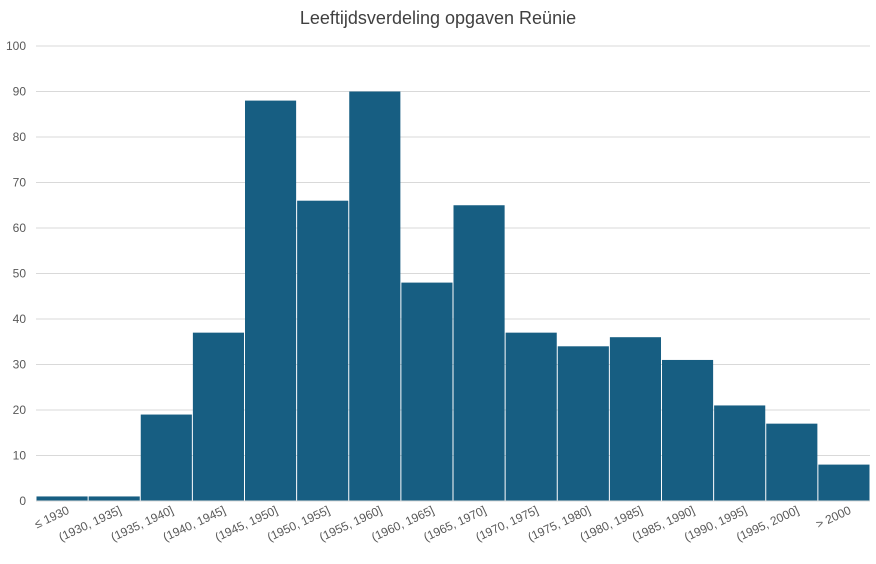 This screenshot has height=564, width=876. I want to click on y-tick-label: 40, so click(20, 319).